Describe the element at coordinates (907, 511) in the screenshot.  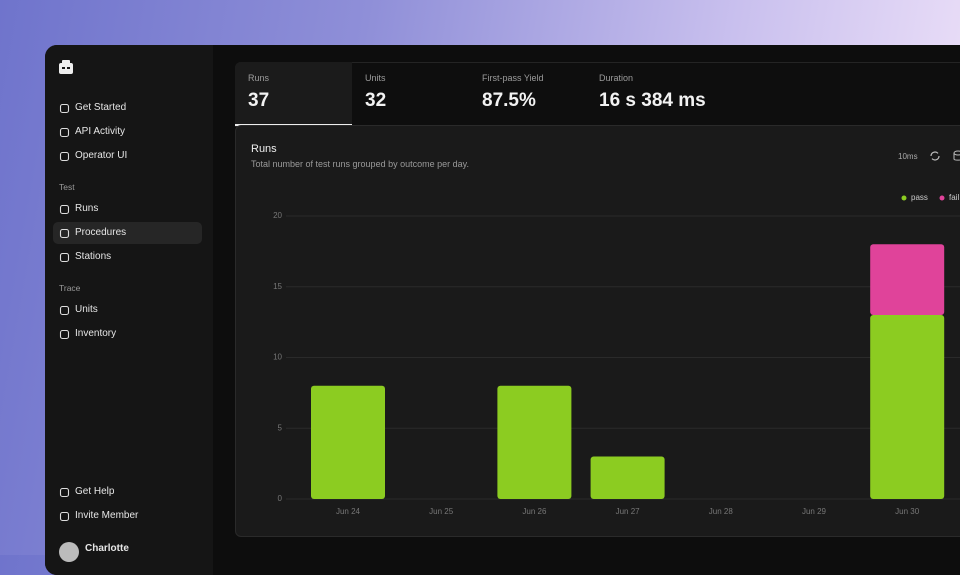
I see `x-tick-label: Jun 30` at that location.